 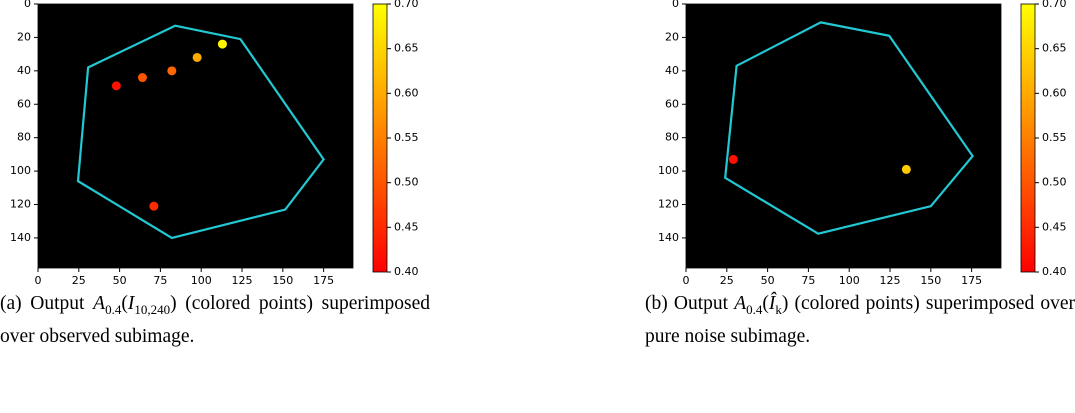 What do you see at coordinates (778, 309) in the screenshot?
I see `caption-subscript: k` at bounding box center [778, 309].